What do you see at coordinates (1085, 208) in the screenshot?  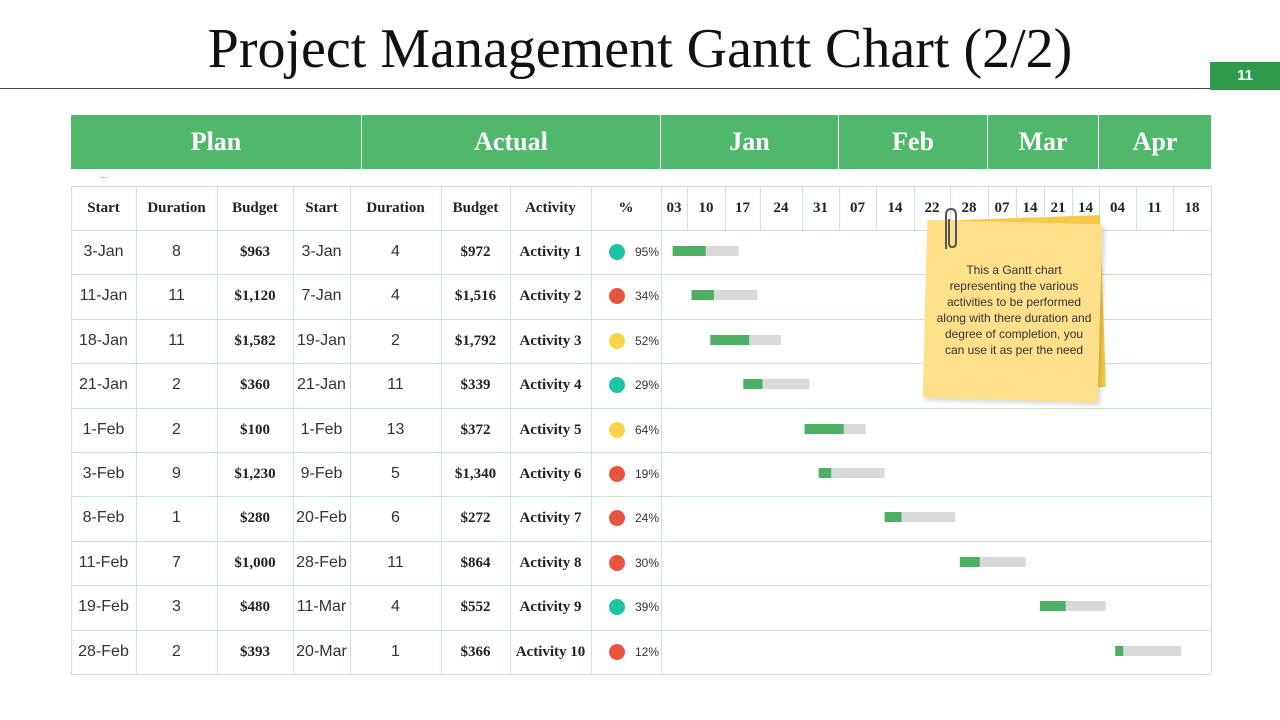 I see `week-label: 14` at bounding box center [1085, 208].